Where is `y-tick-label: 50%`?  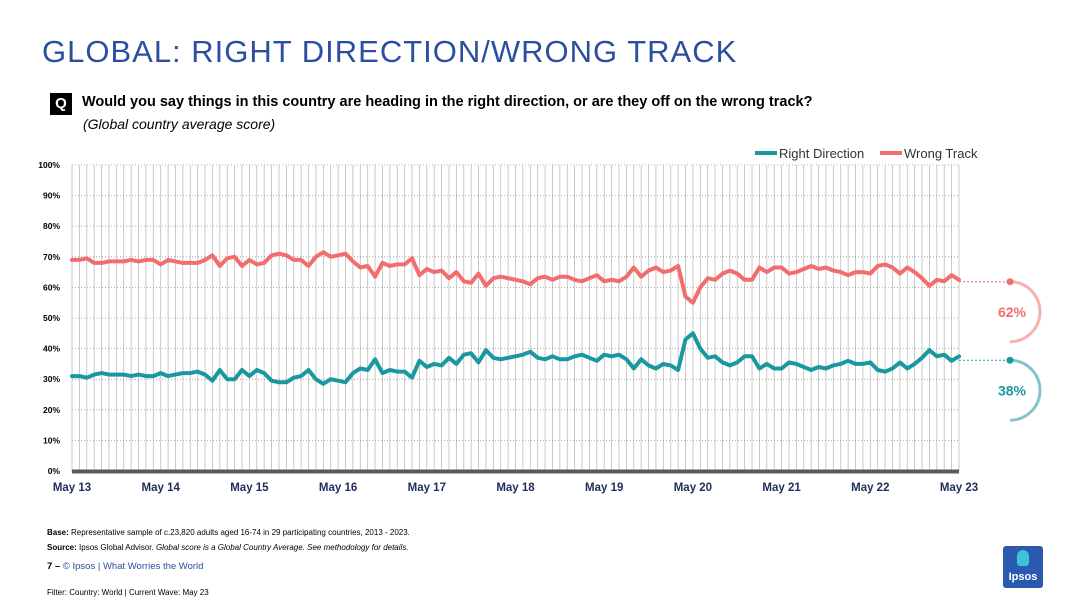
y-tick-label: 50% is located at coordinates (51, 318).